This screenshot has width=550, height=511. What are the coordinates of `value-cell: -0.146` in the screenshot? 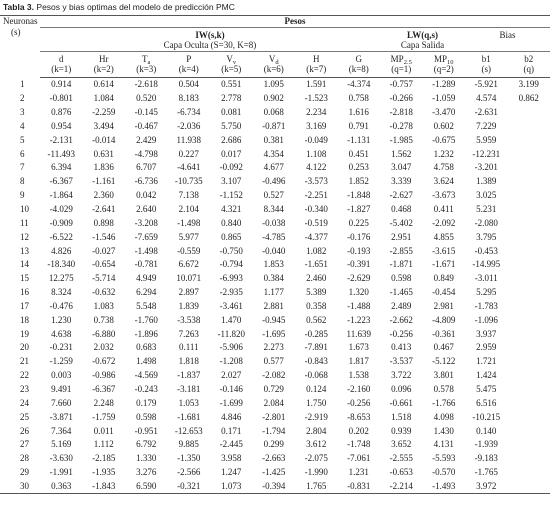 It's located at (231, 388).